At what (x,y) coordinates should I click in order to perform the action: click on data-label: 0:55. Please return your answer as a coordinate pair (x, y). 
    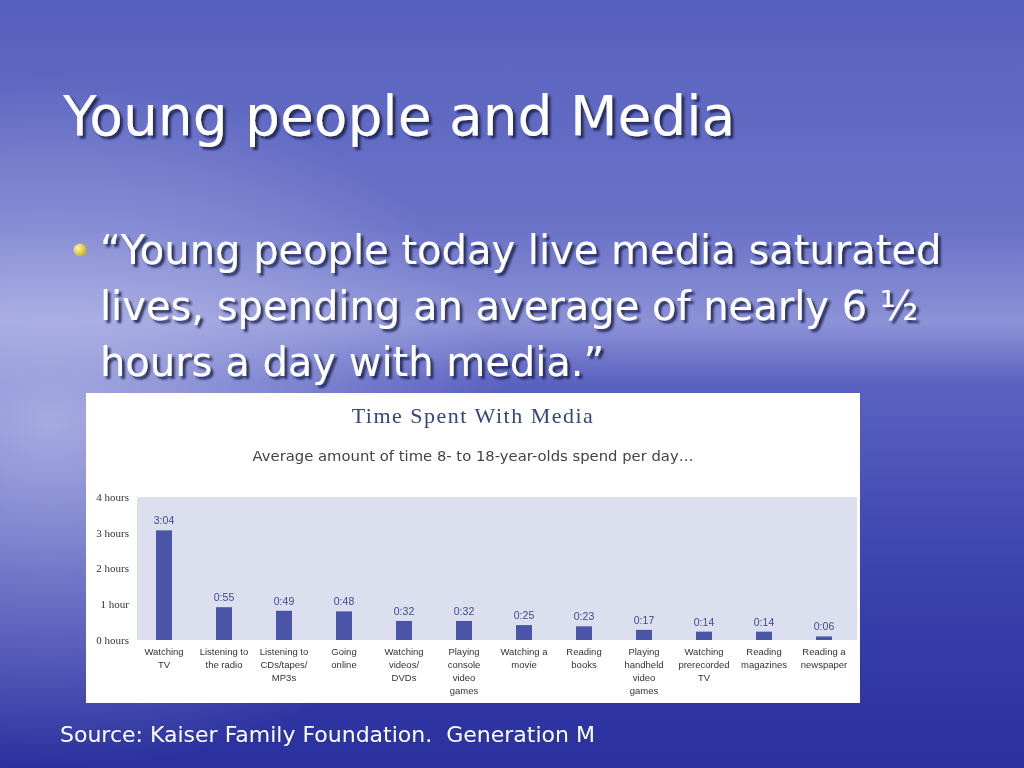
    Looking at the image, I should click on (224, 597).